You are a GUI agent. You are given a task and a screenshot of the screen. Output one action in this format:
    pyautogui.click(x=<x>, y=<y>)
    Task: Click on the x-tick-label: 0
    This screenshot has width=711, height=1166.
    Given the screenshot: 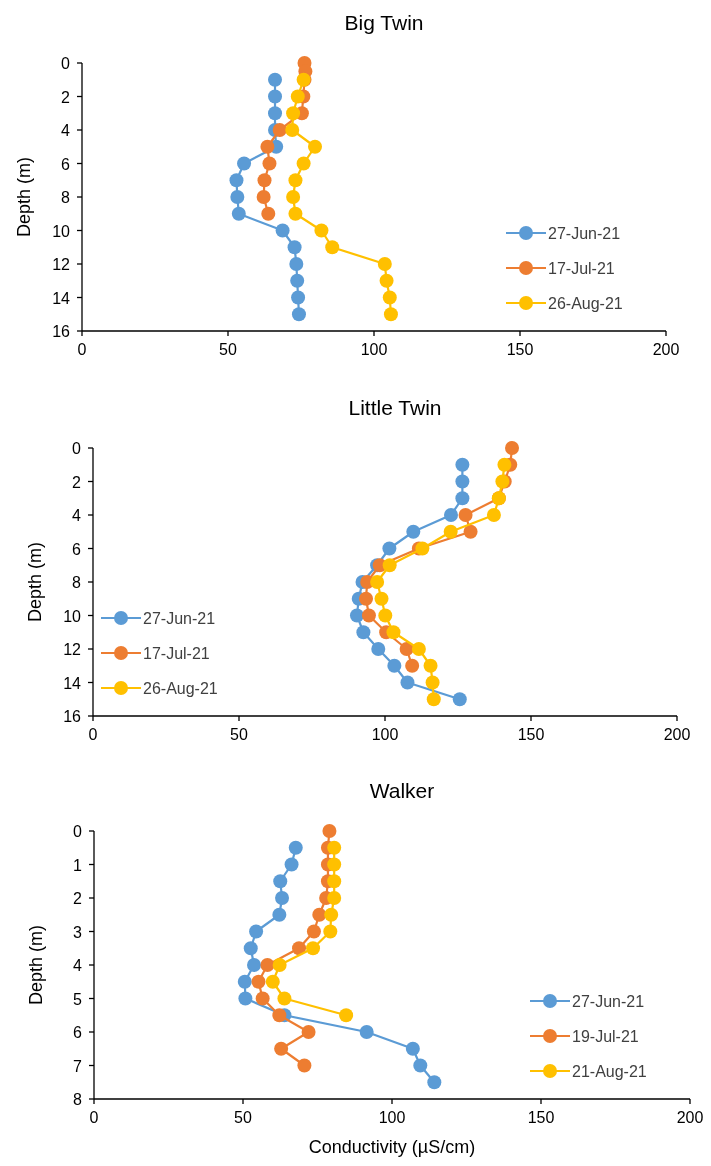 What is the action you would take?
    pyautogui.click(x=94, y=1117)
    